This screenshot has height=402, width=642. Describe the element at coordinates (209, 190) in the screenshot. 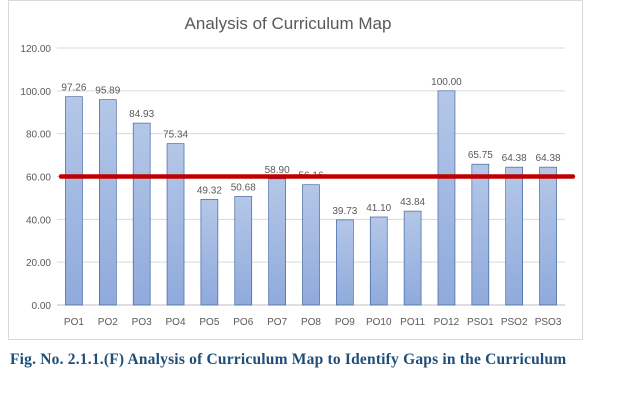

I see `data-label: 49.32` at that location.